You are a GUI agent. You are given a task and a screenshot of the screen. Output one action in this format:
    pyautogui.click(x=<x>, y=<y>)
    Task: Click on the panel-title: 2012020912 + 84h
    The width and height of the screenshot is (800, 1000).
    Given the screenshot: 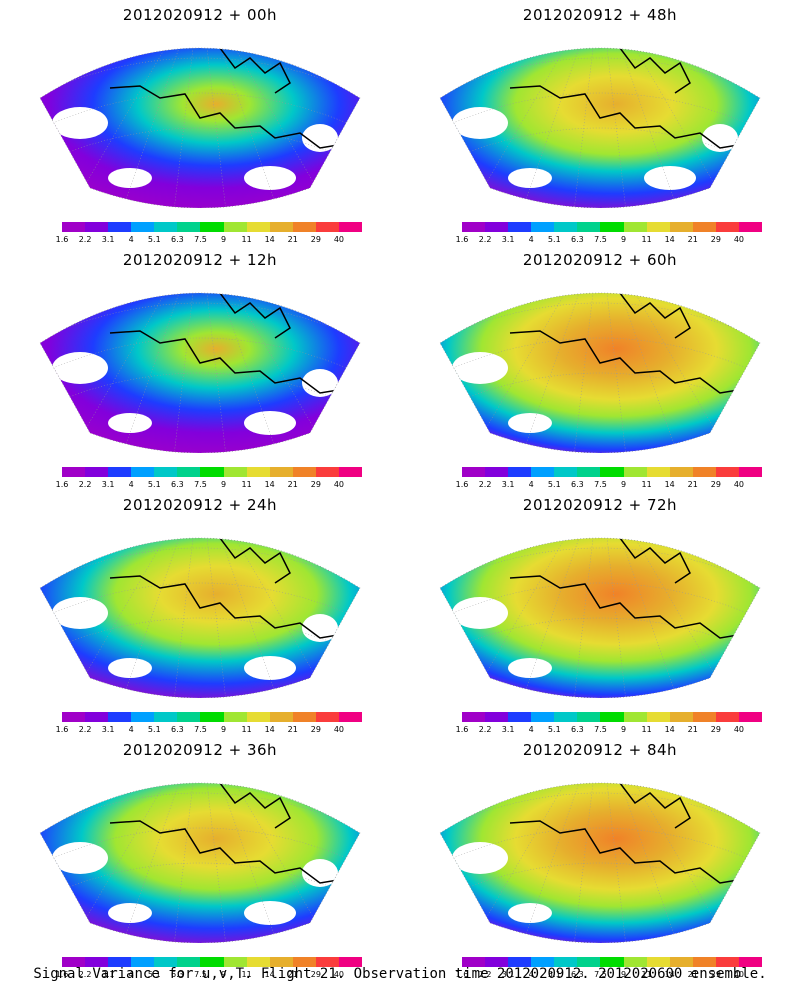 What is the action you would take?
    pyautogui.click(x=600, y=750)
    